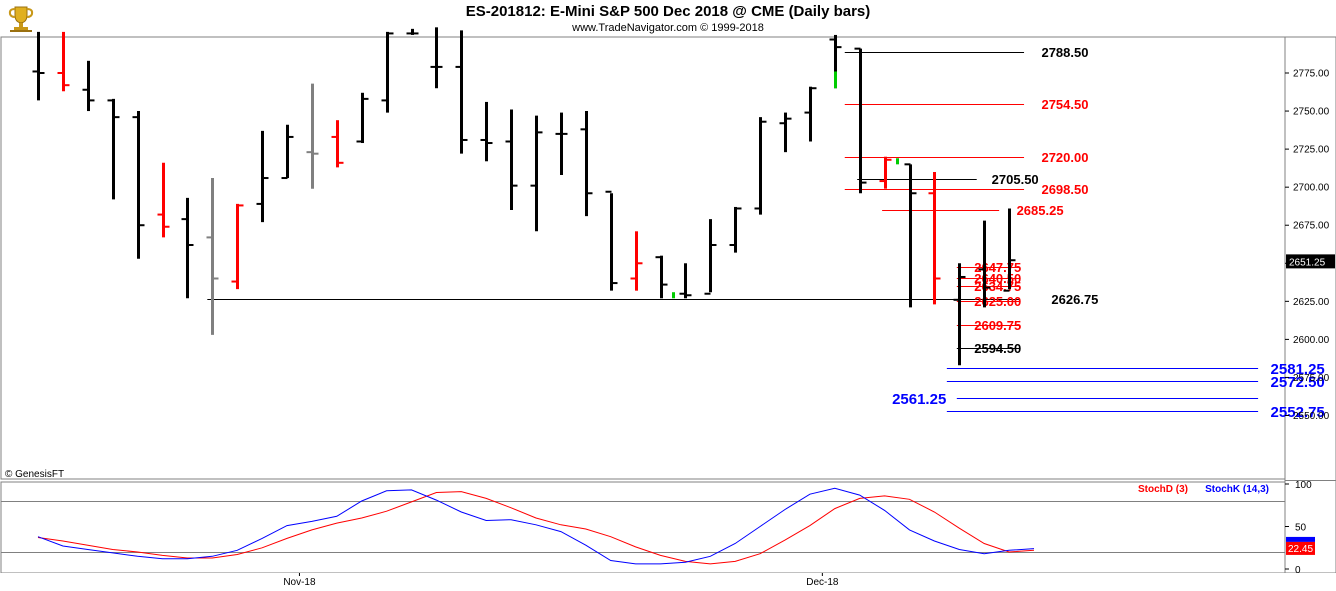 This screenshot has width=1336, height=591. I want to click on level-label: 2685.25, so click(1040, 210).